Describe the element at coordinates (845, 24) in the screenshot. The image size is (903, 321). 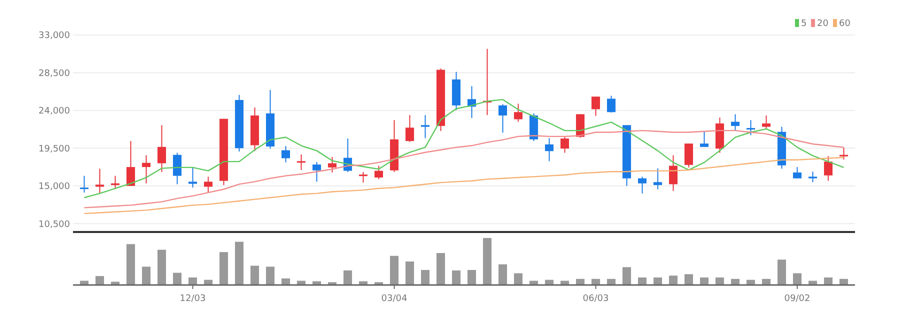
I see `legend-label: 60` at that location.